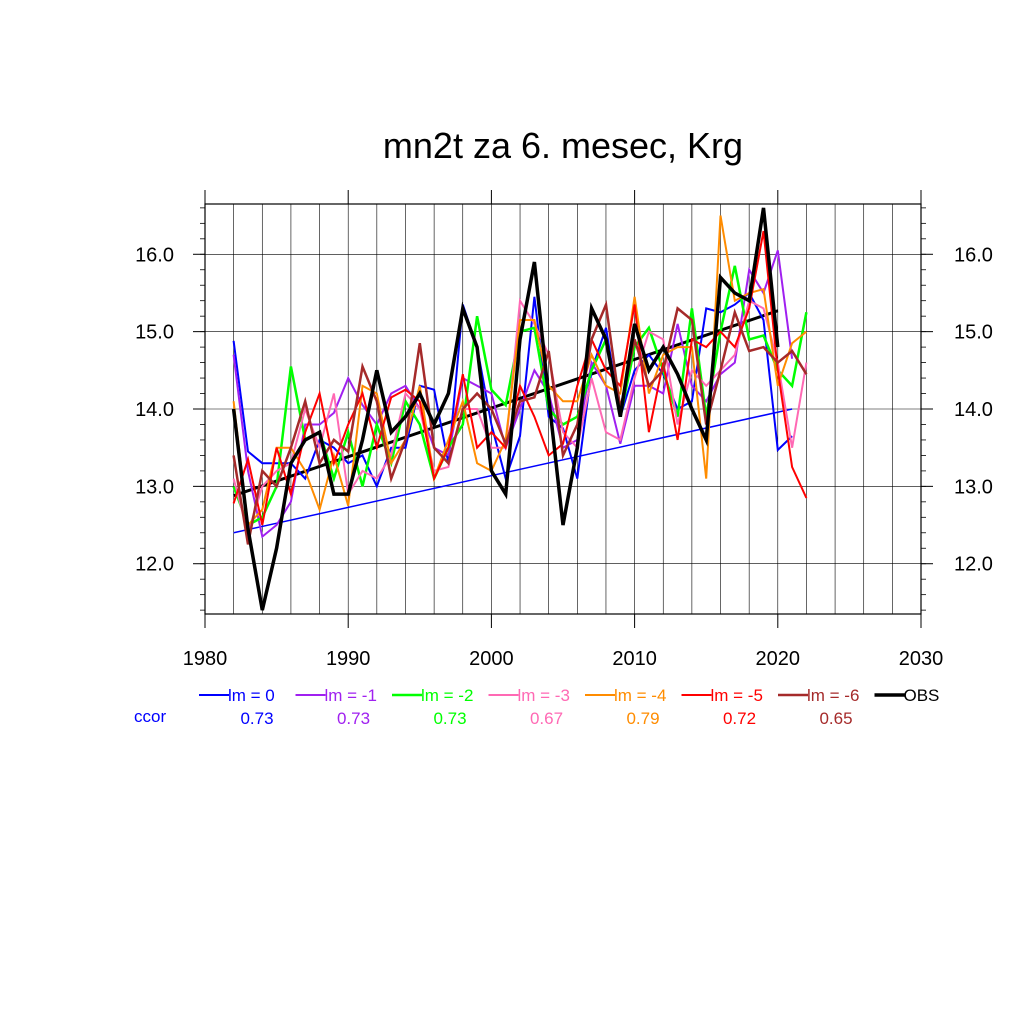  I want to click on trend-line, so click(513, 471).